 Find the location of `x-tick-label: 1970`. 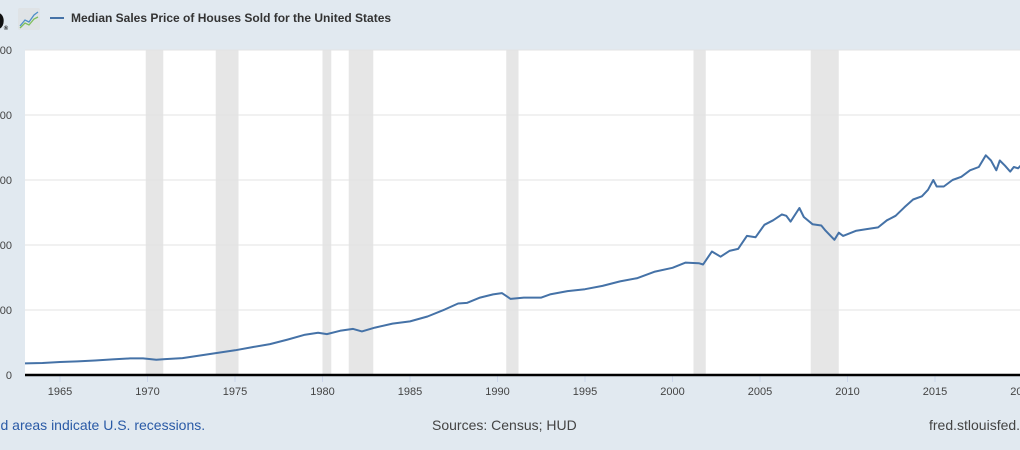

x-tick-label: 1970 is located at coordinates (147, 392).